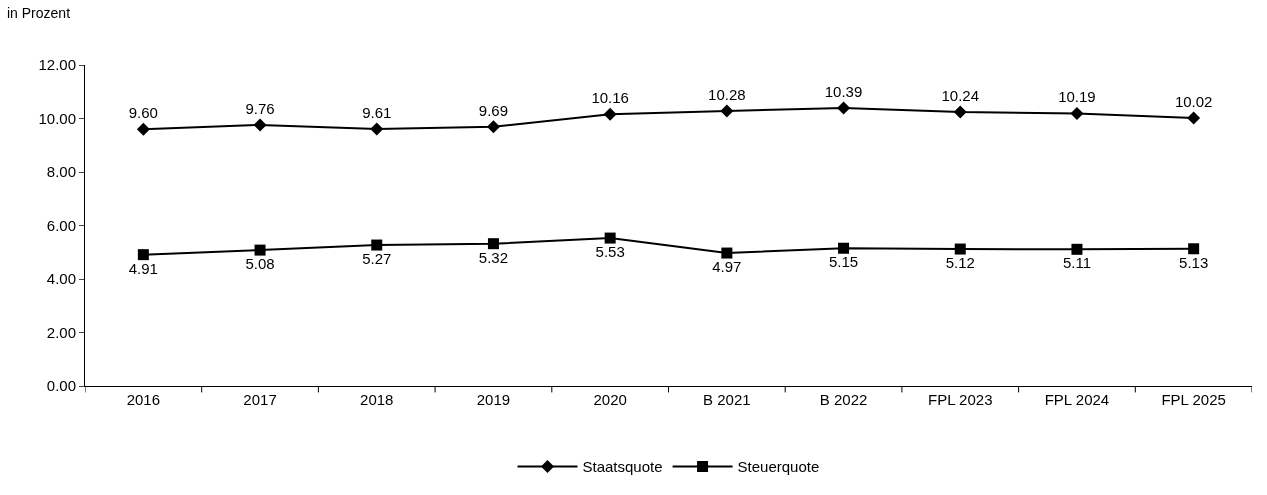 The image size is (1267, 495). I want to click on x-tick-label: B 2021, so click(727, 399).